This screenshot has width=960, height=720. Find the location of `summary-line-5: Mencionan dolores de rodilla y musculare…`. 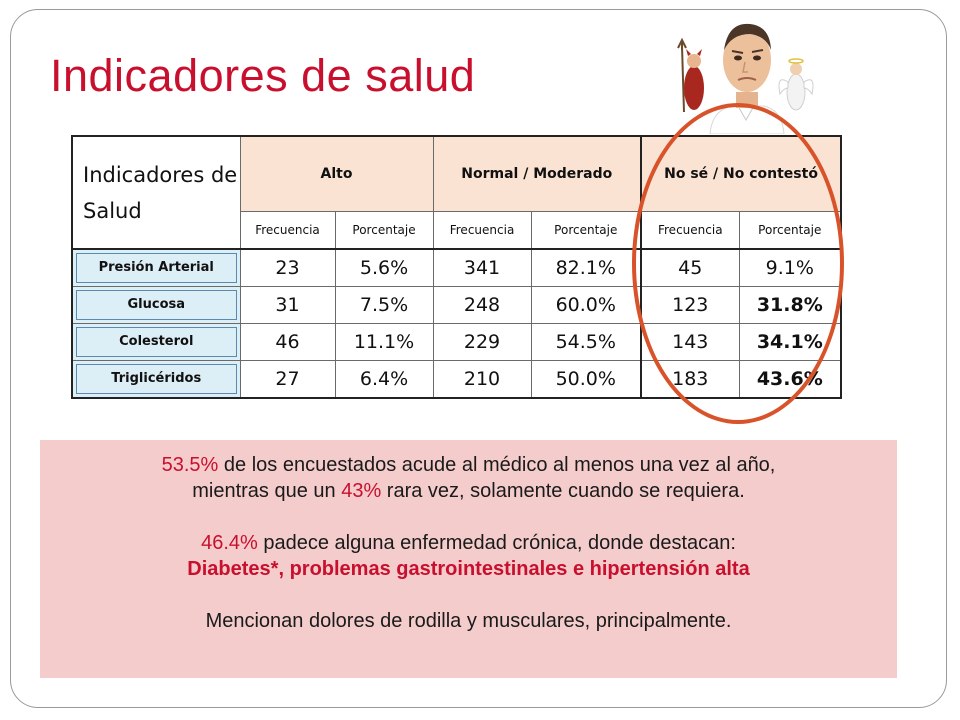

summary-line-5: Mencionan dolores de rodilla y musculare… is located at coordinates (468, 621).